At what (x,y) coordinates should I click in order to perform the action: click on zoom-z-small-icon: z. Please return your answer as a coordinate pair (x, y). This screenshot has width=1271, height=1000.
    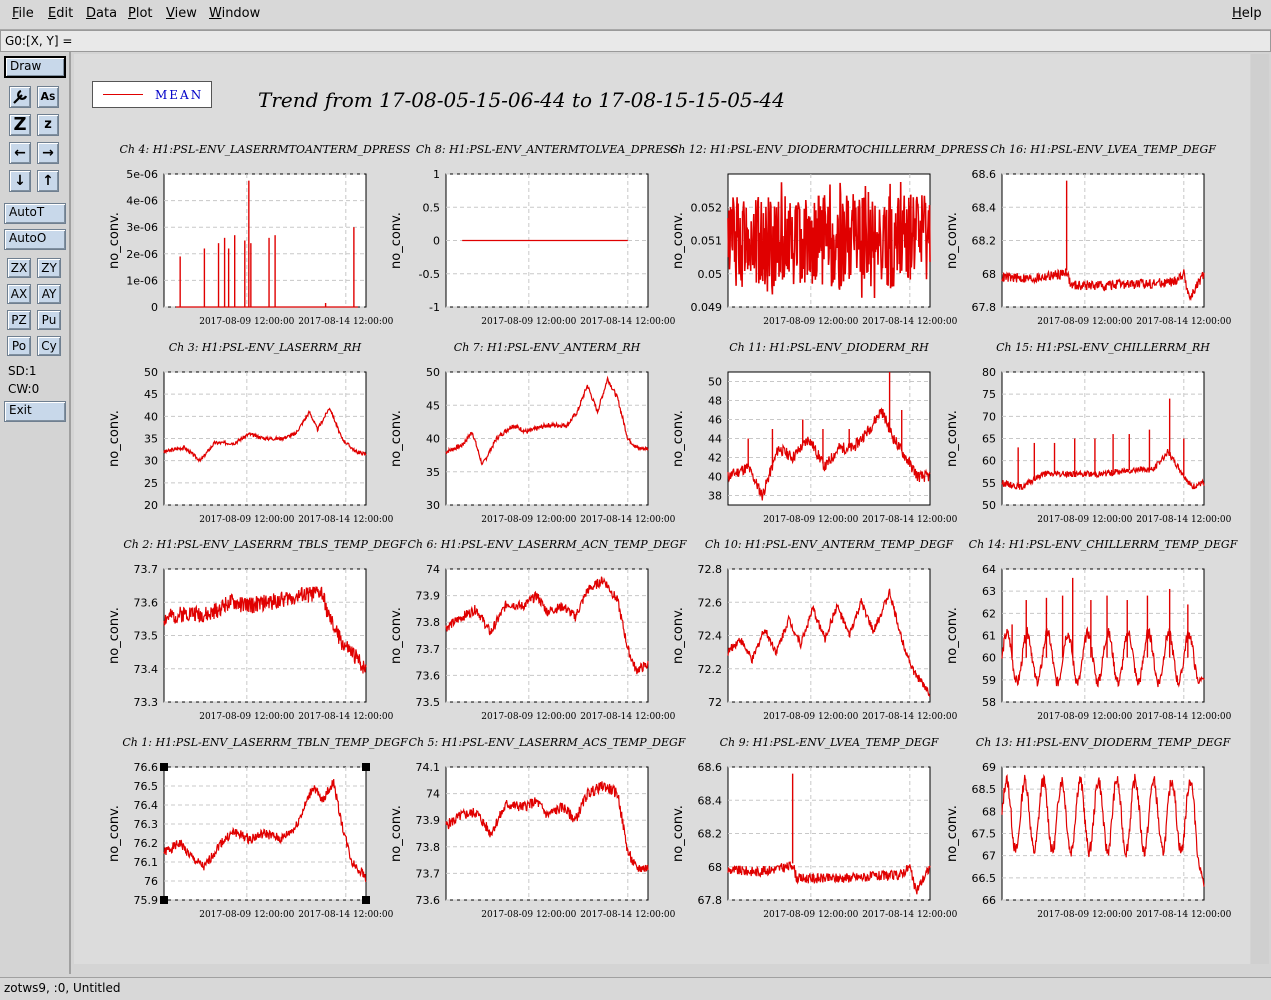
    Looking at the image, I should click on (48, 125).